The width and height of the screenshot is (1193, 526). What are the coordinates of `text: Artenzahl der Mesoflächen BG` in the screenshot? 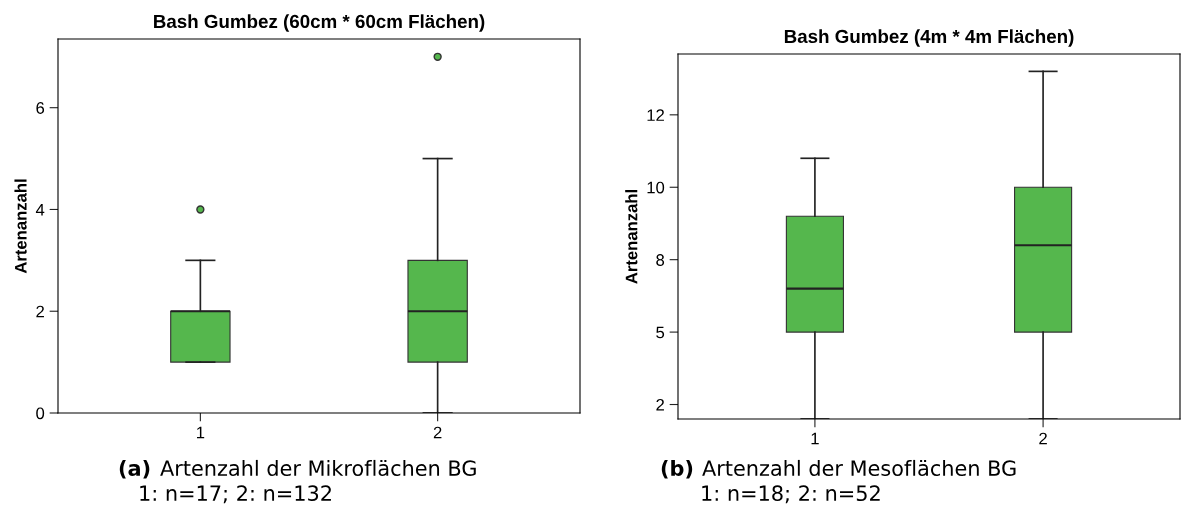 It's located at (859, 468).